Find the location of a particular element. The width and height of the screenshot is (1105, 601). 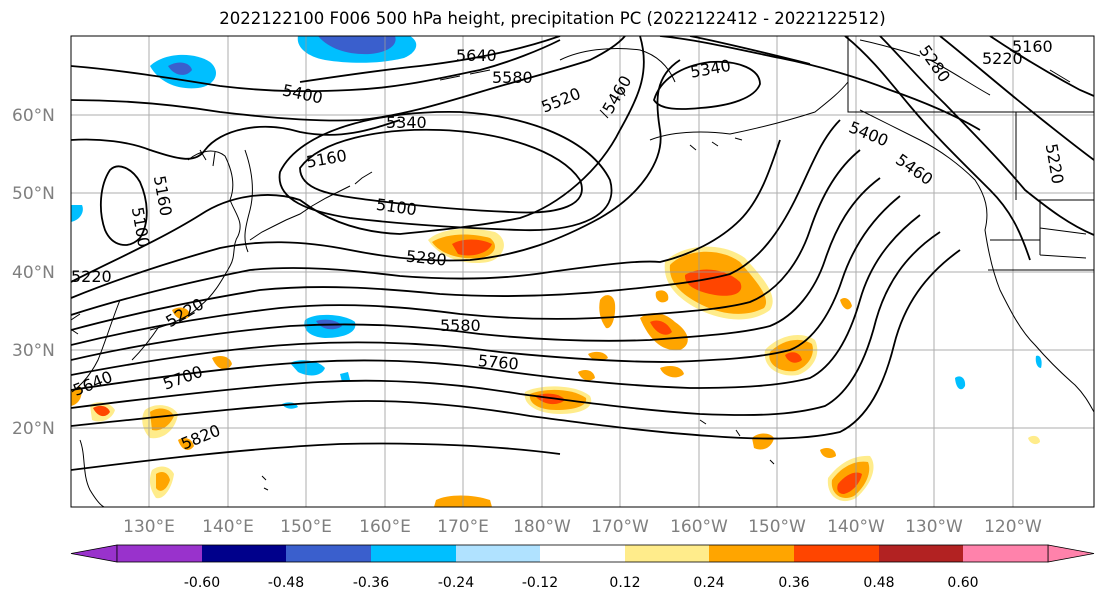

contour-label: 5280 is located at coordinates (426, 258).